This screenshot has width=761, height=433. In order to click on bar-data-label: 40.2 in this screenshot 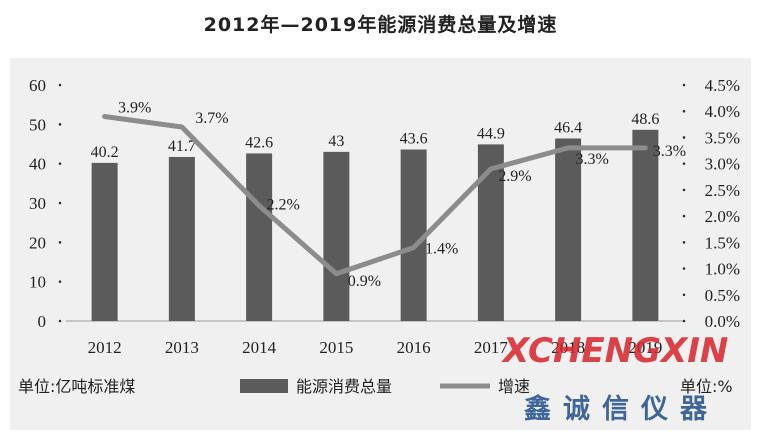, I will do `click(105, 152)`.